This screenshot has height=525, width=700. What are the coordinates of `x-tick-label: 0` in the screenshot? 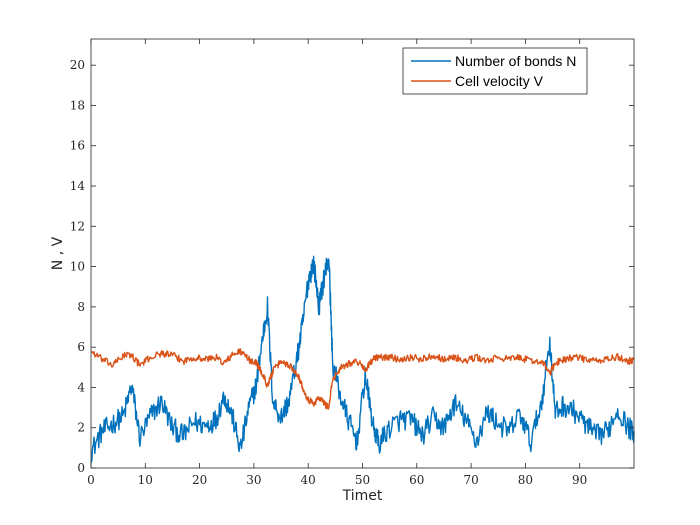 It's located at (91, 480).